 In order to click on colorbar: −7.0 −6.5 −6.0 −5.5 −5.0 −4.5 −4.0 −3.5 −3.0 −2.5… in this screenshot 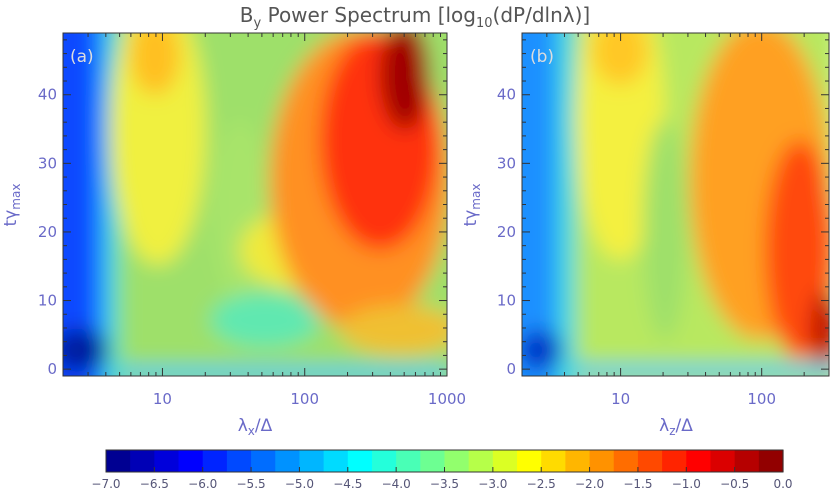, I will do `click(442, 470)`.